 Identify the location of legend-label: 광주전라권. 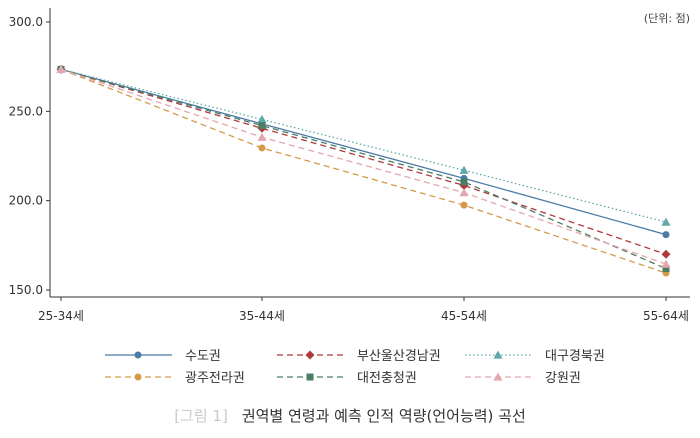
(215, 378).